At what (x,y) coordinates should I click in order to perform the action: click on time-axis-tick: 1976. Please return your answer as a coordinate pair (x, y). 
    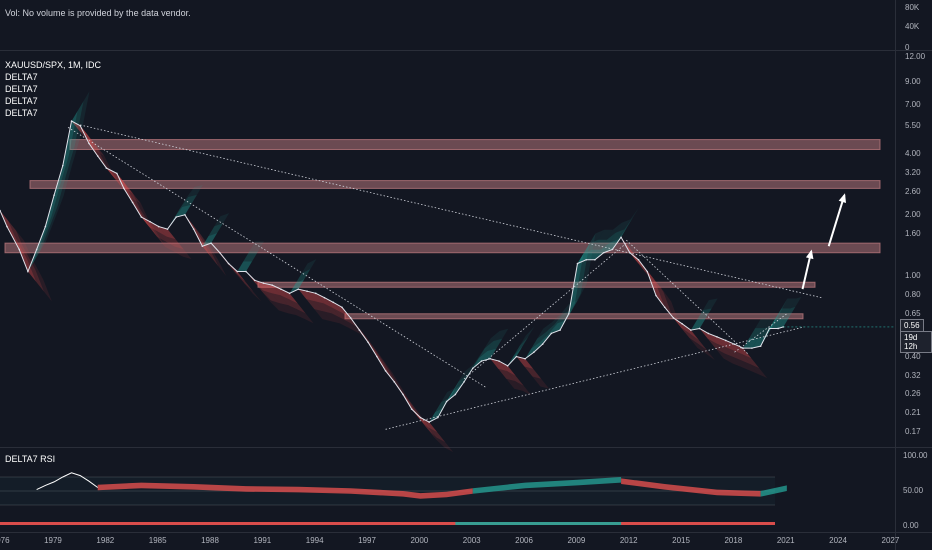
    Looking at the image, I should click on (5, 540).